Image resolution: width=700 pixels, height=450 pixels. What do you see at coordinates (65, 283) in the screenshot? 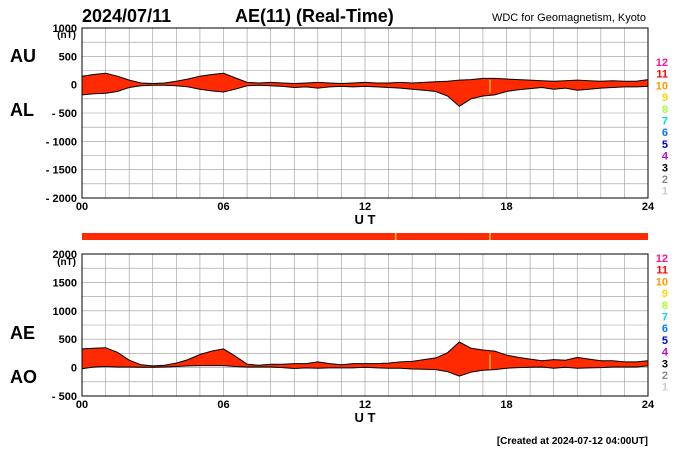
I see `y-tick-label: 1500` at bounding box center [65, 283].